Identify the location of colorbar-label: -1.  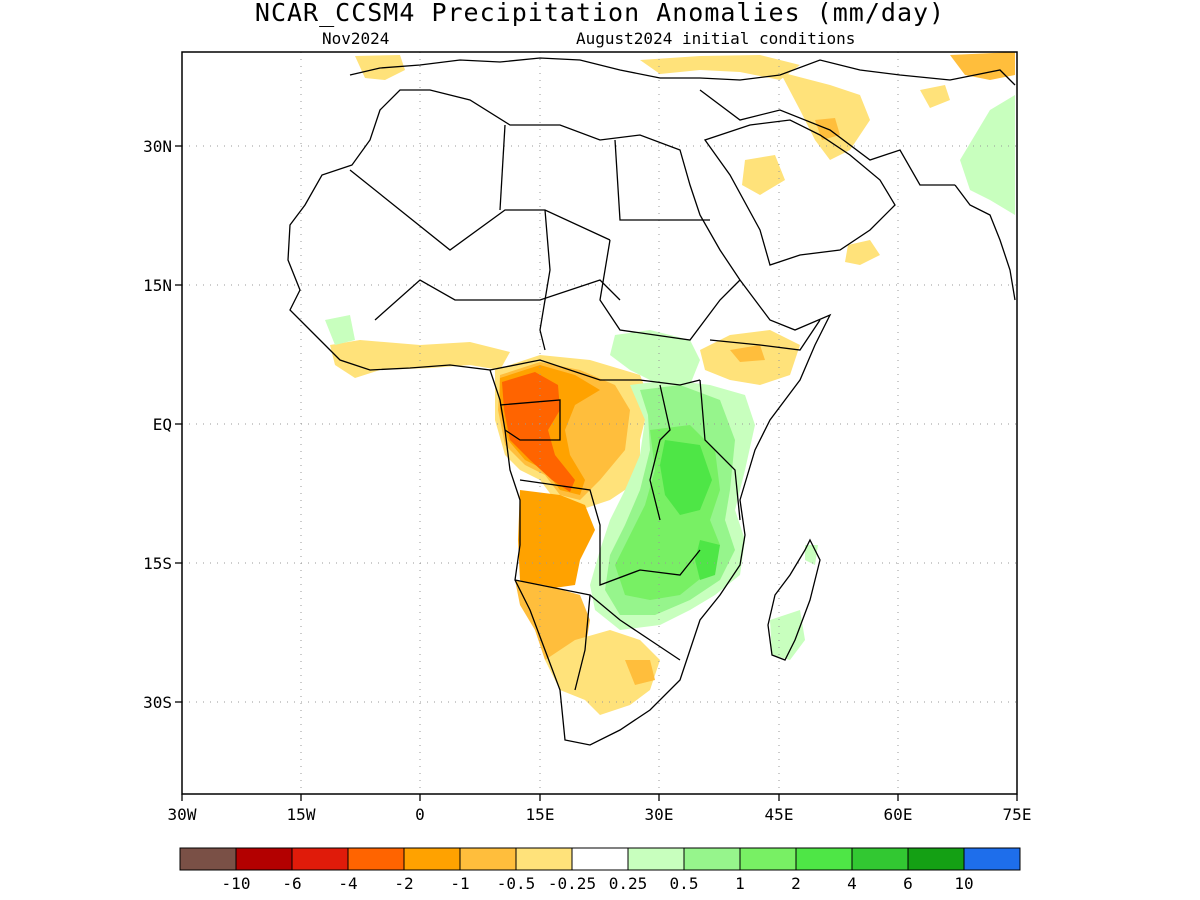
(459, 883).